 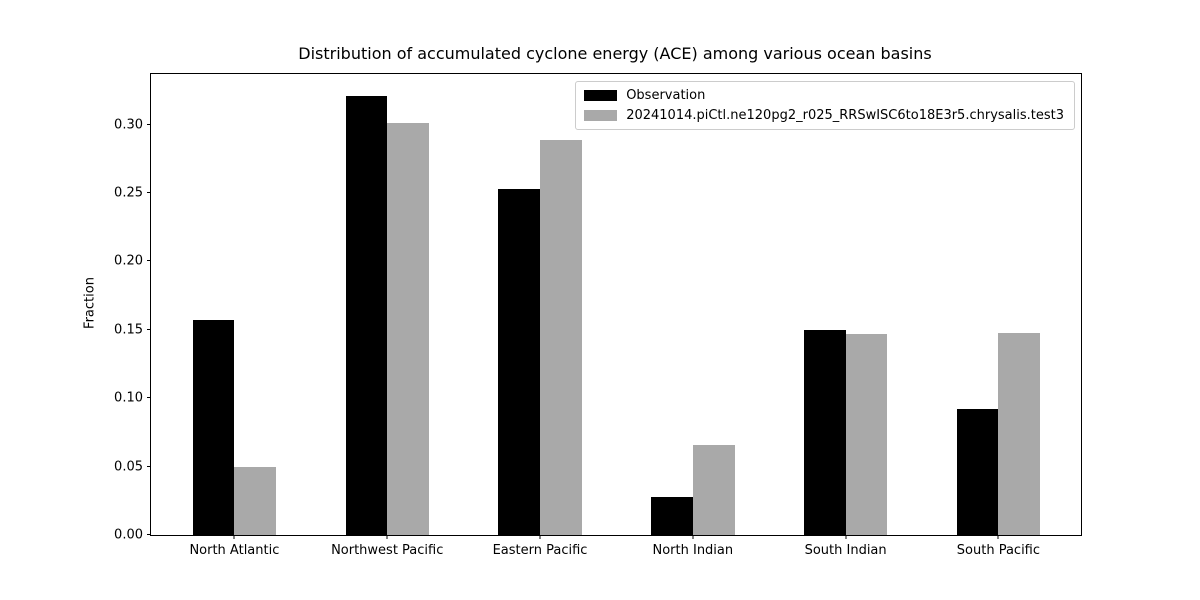 I want to click on y-tick-label: 0.10, so click(x=128, y=398).